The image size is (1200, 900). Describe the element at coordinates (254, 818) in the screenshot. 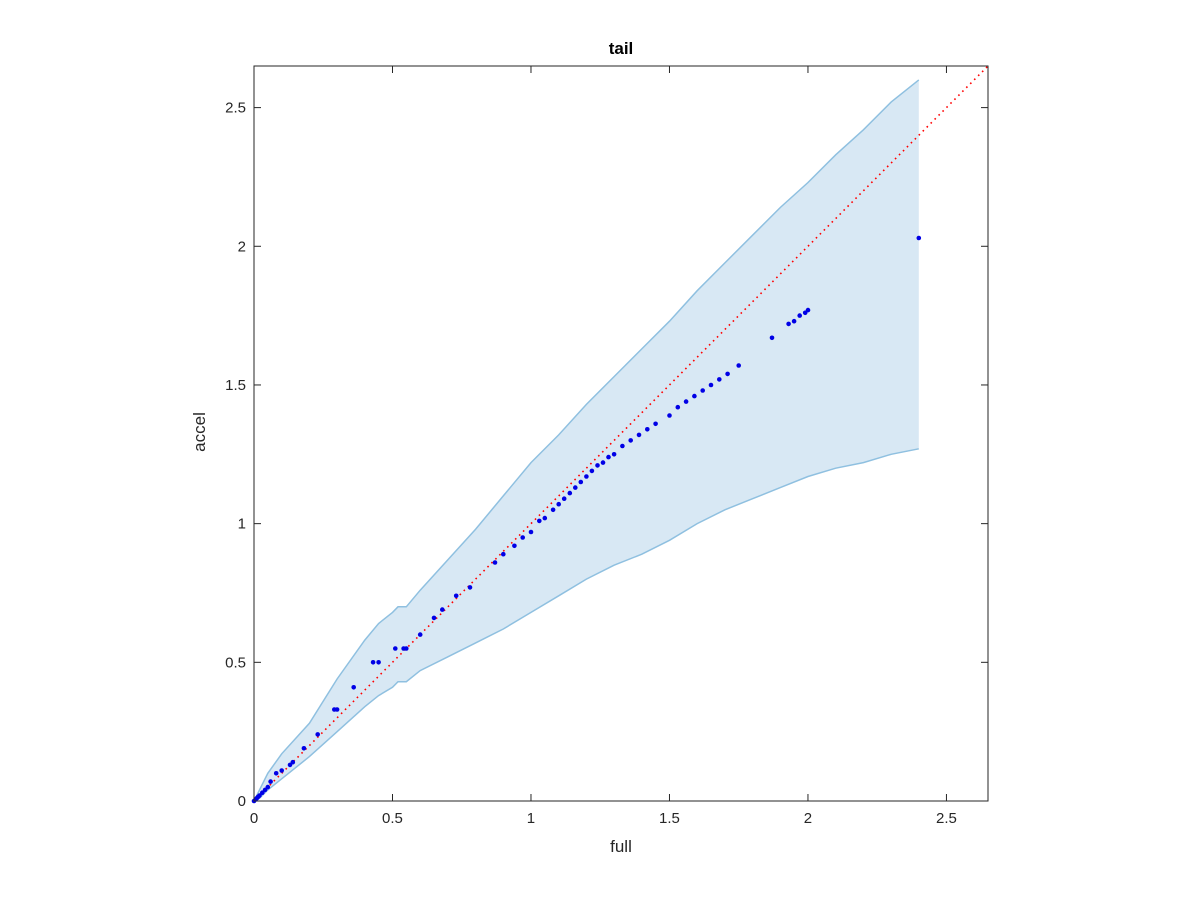

I see `x-tick-label: 0` at that location.